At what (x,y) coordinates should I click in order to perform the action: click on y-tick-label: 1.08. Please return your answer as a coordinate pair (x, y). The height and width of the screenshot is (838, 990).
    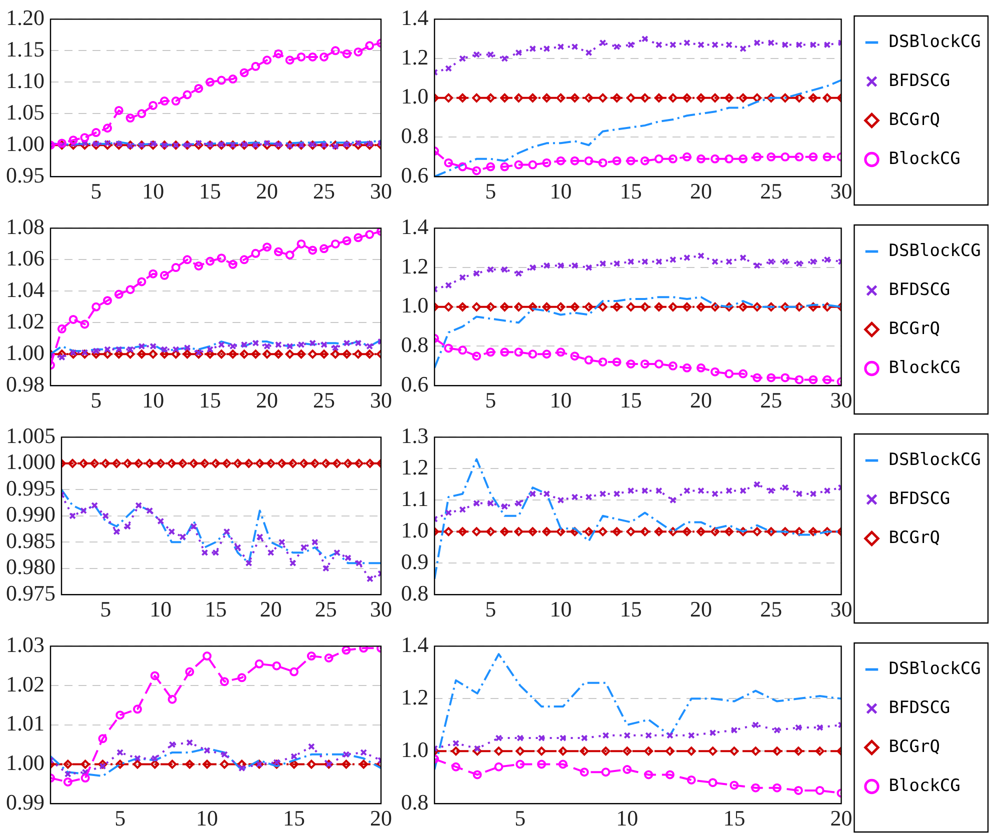
    Looking at the image, I should click on (25, 226).